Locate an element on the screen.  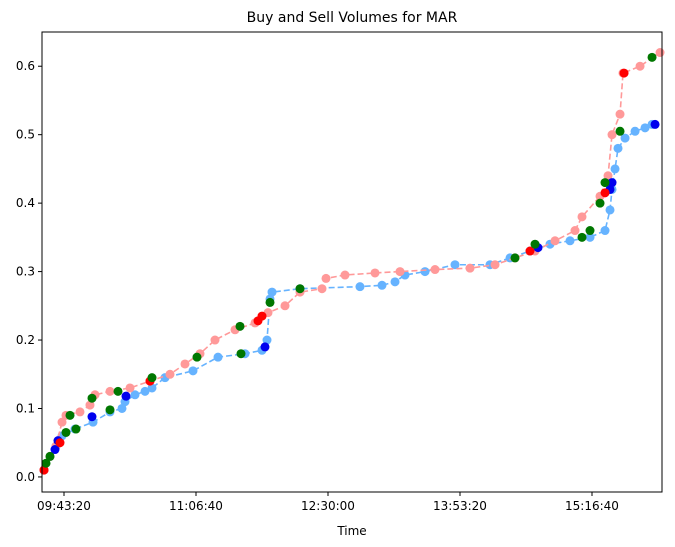
x-tick-label: 11:06:40 is located at coordinates (196, 506).